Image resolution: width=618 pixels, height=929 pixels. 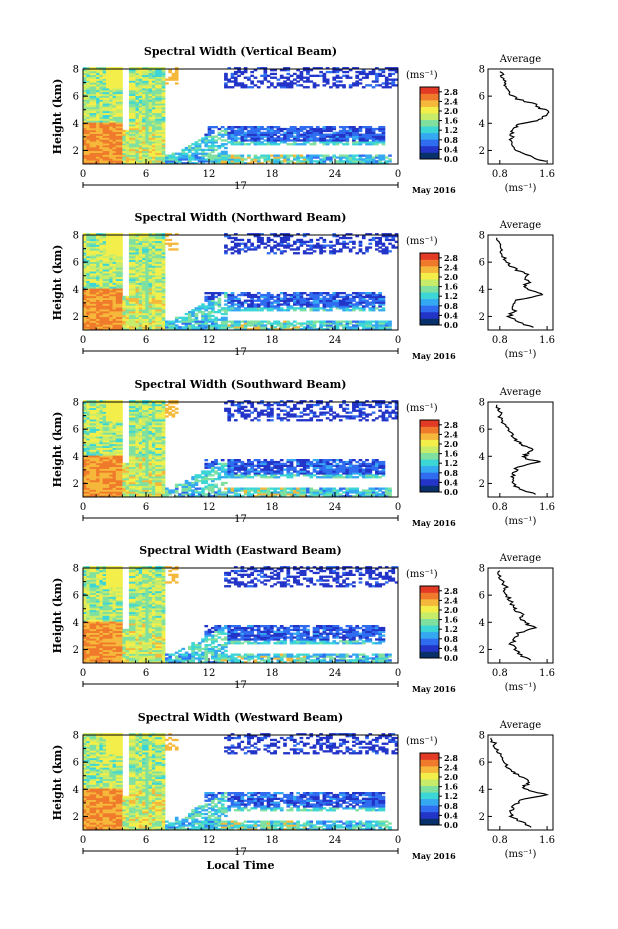 I want to click on average-frame, so click(x=520, y=116).